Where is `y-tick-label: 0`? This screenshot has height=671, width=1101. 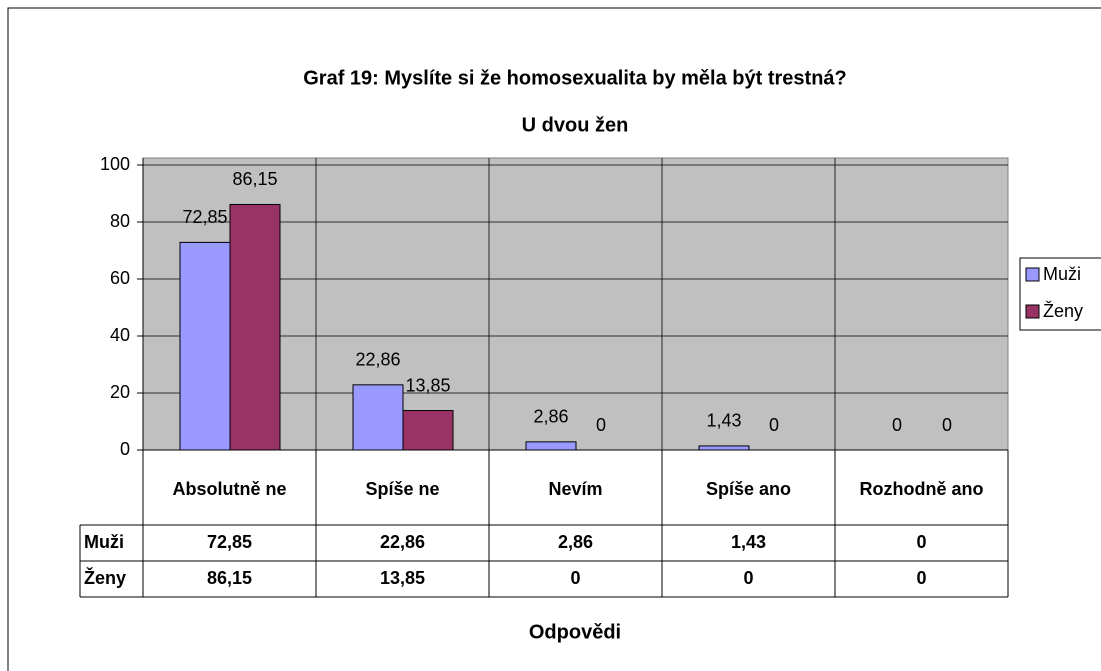
y-tick-label: 0 is located at coordinates (125, 449).